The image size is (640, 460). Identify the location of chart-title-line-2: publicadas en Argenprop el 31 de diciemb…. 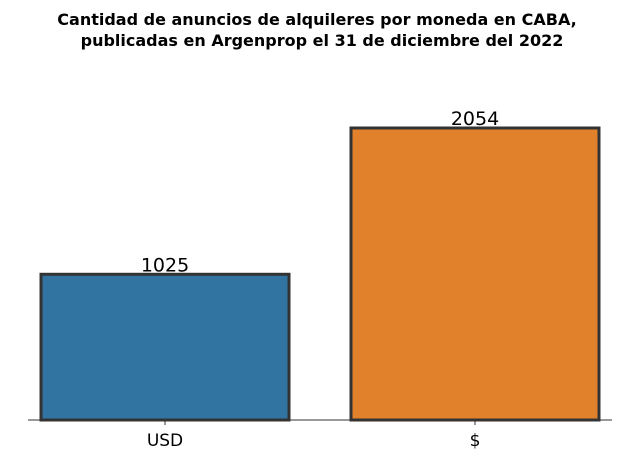
(322, 40).